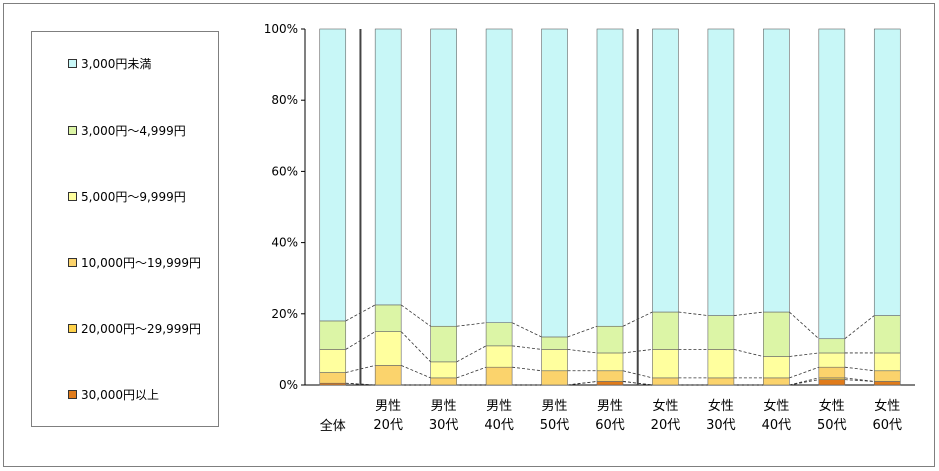 The height and width of the screenshot is (471, 939). I want to click on legend-item: 10,000円～19,999円, so click(134, 262).